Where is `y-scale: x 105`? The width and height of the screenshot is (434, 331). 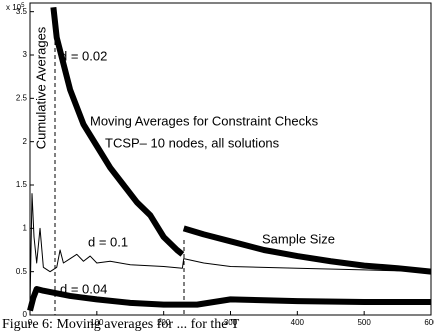 y-scale: x 105 is located at coordinates (15, 8).